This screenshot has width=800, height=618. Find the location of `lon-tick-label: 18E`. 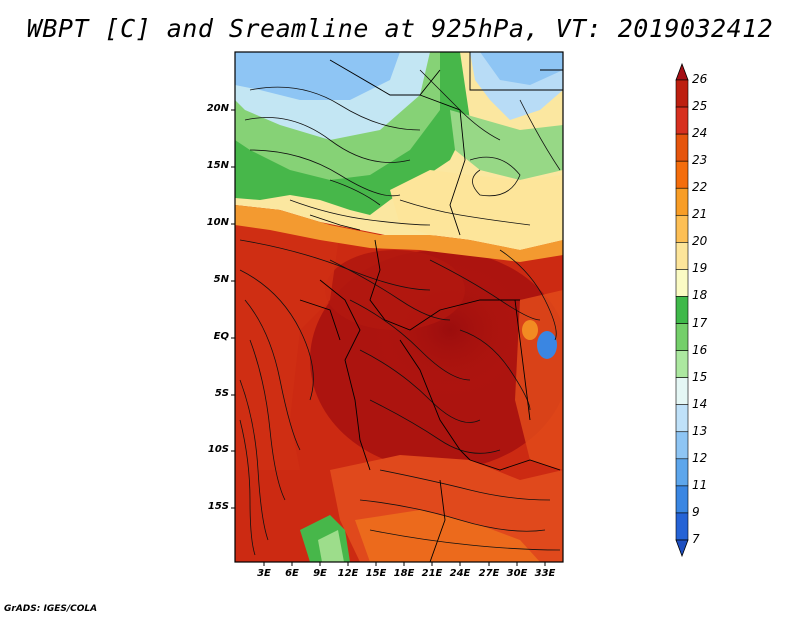

lon-tick-label: 18E is located at coordinates (404, 573).